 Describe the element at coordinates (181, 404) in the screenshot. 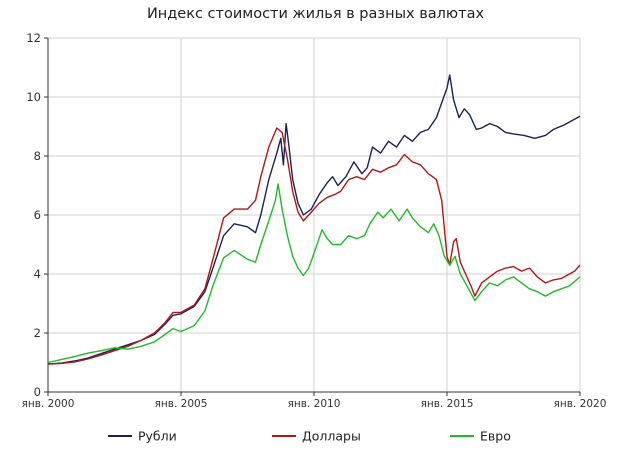

I see `x-tick-label: янв. 2005` at that location.